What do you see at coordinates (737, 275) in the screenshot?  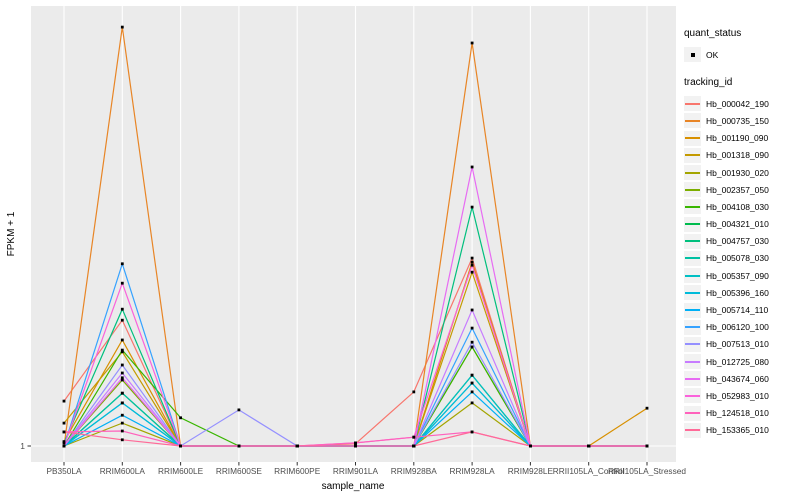 I see `legend-item-label: Hb_005357_090` at bounding box center [737, 275].